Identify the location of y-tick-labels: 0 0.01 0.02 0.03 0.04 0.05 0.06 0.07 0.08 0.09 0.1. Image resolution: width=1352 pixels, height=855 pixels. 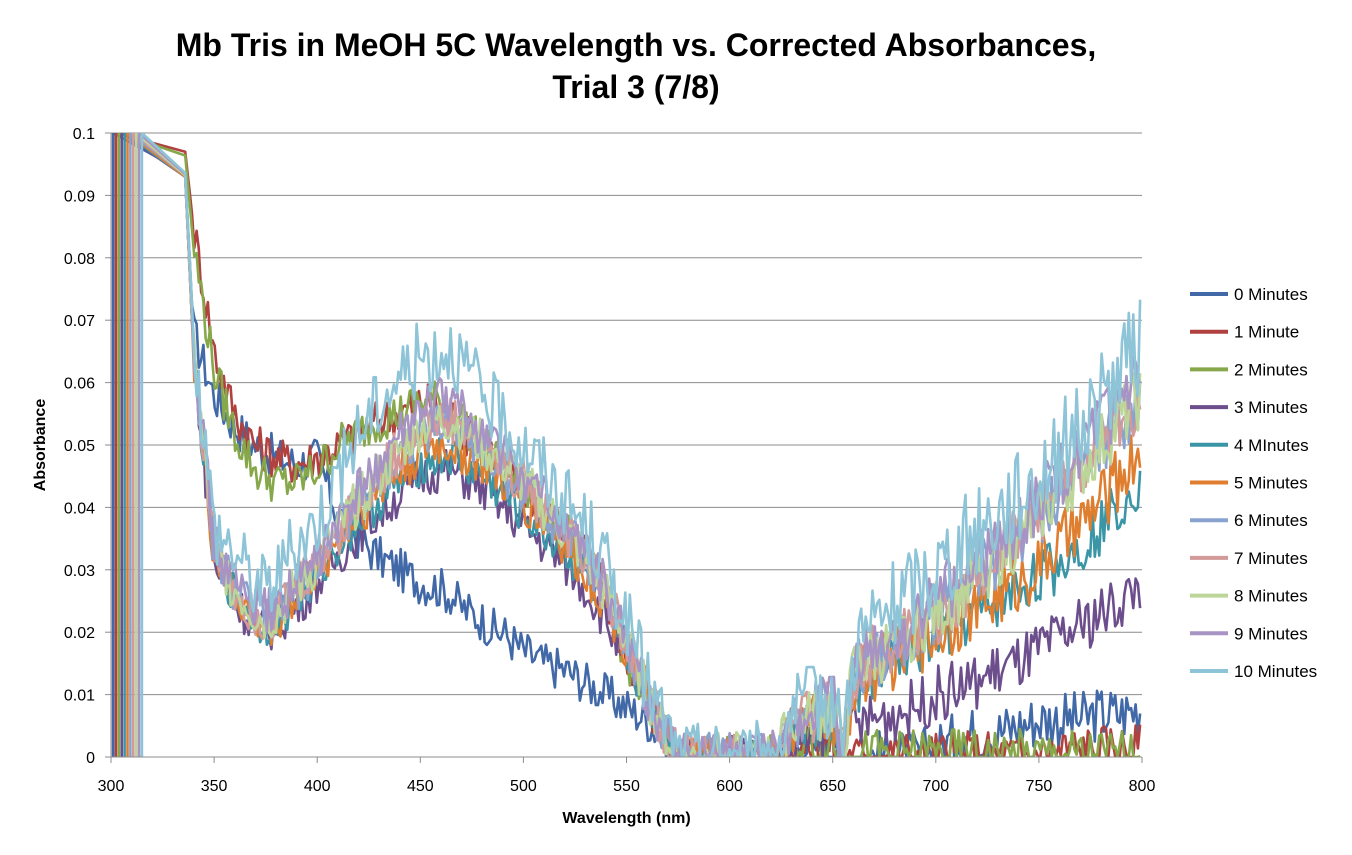
(79, 446).